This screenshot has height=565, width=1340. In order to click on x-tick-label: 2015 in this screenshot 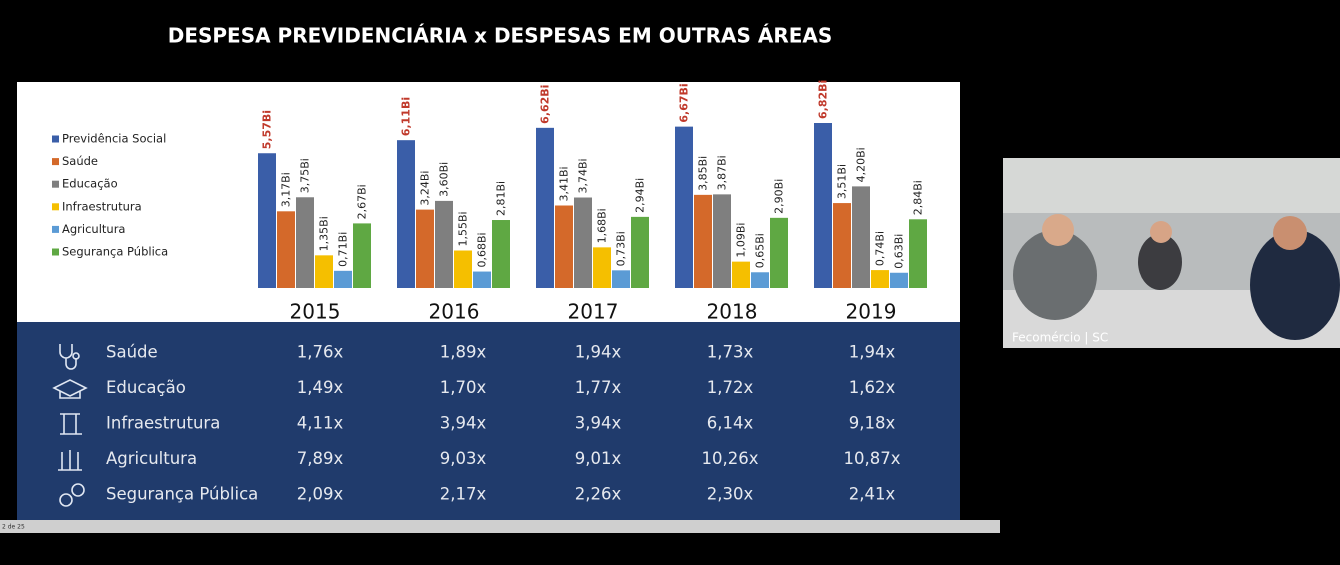, I will do `click(315, 312)`.